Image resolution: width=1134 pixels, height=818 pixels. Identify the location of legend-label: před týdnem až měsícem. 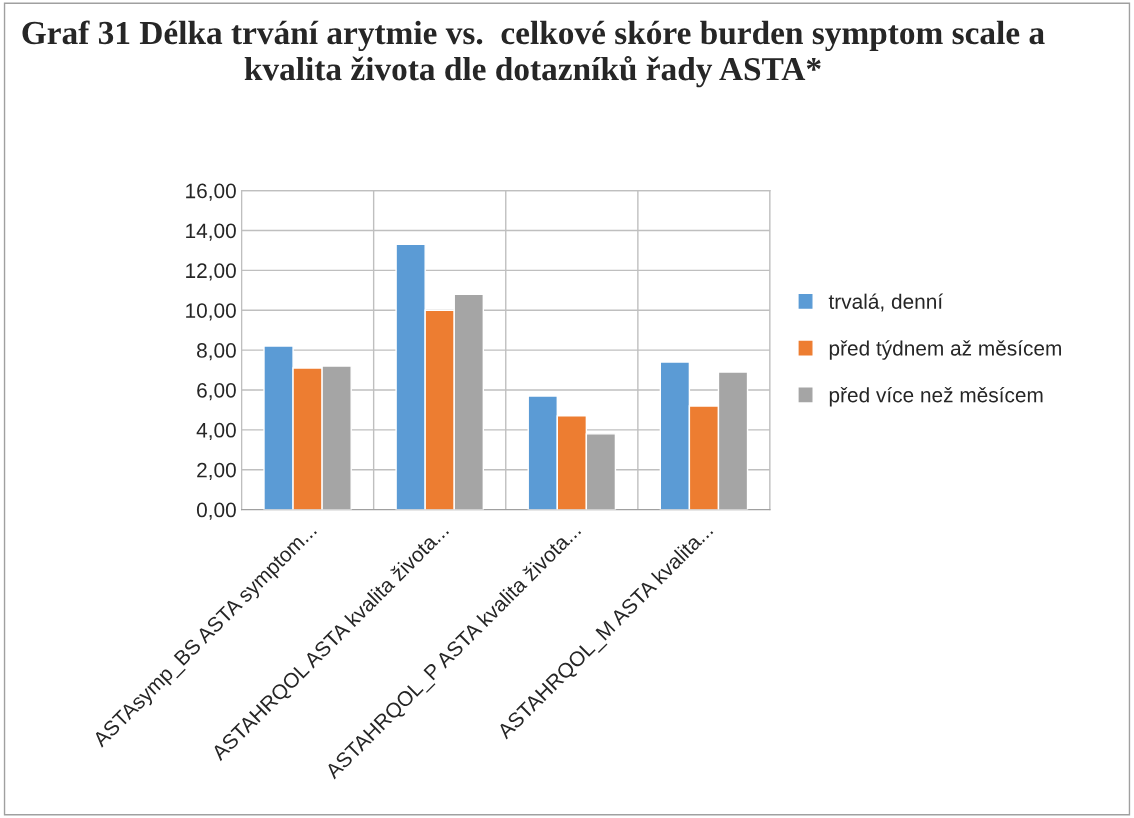
(945, 350).